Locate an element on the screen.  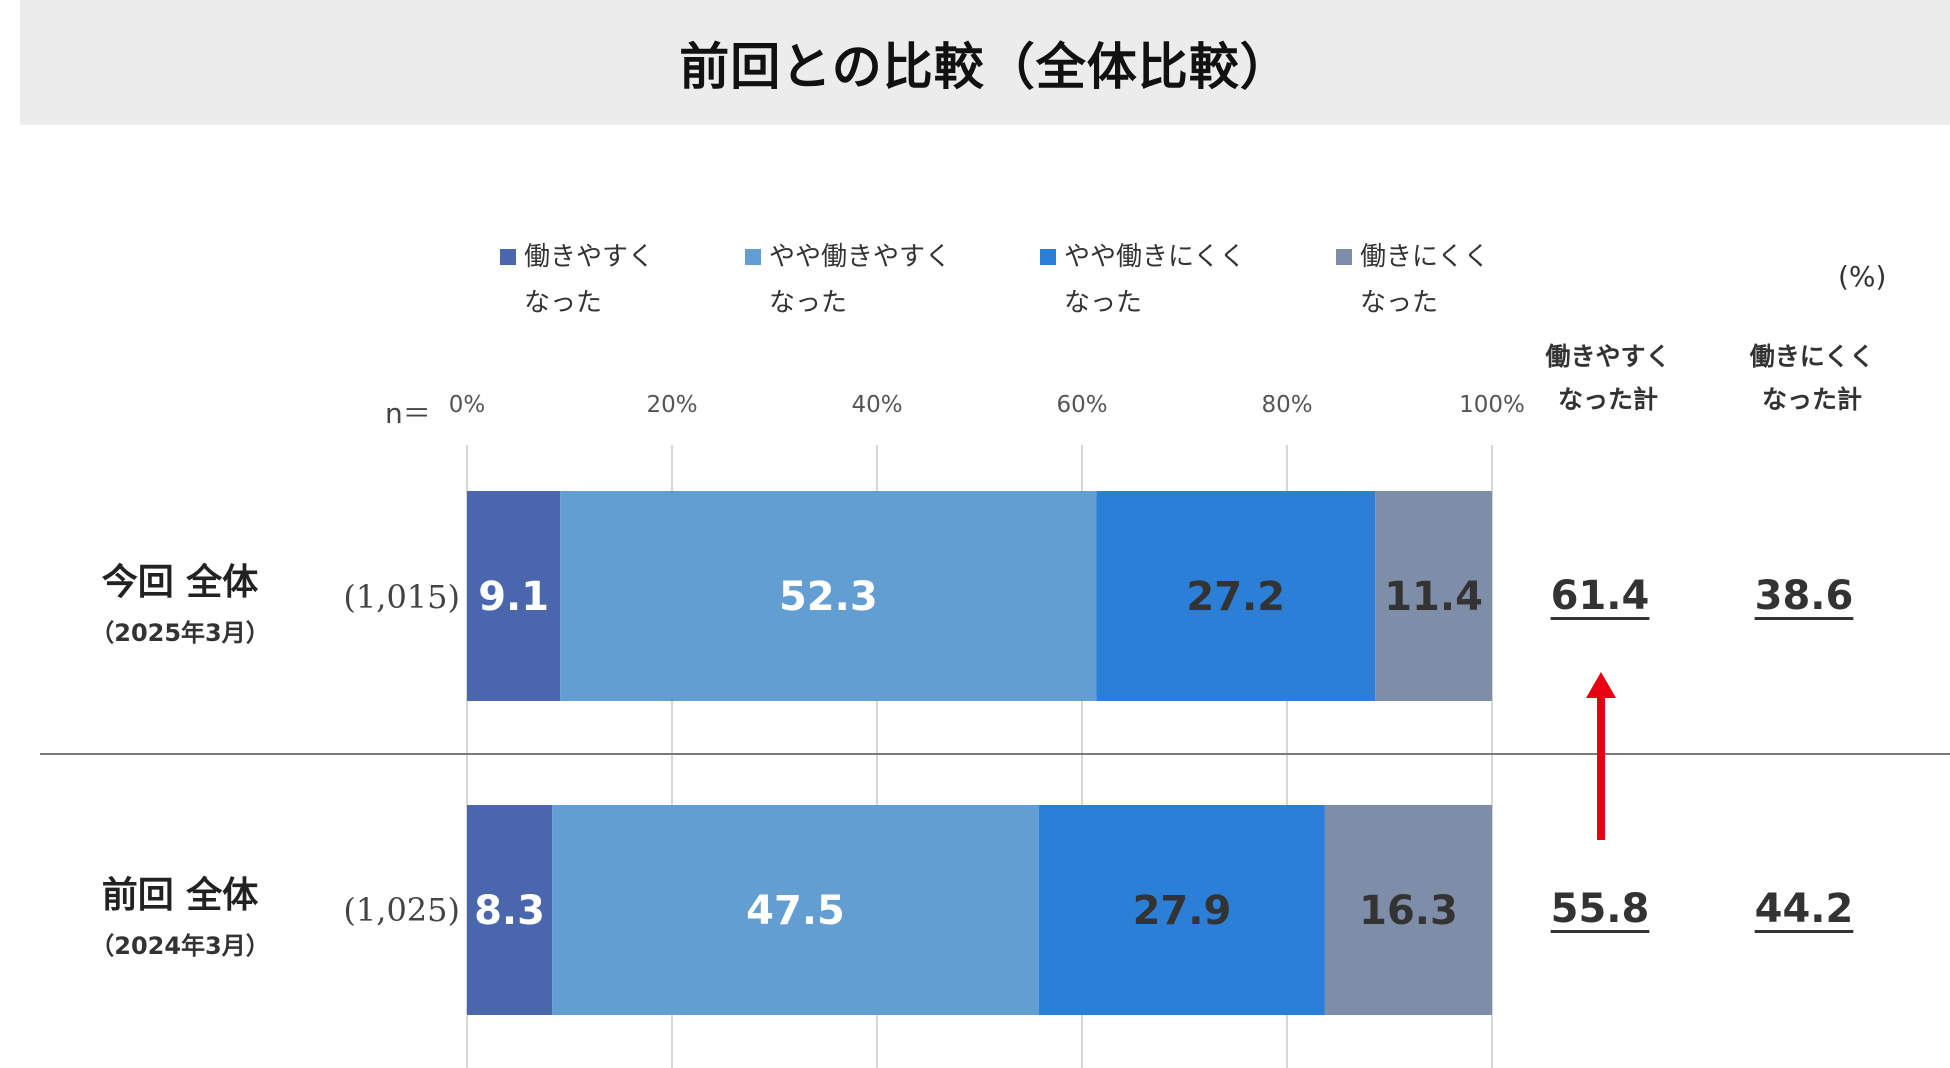
bar-data-label: 27.9 is located at coordinates (1182, 911).